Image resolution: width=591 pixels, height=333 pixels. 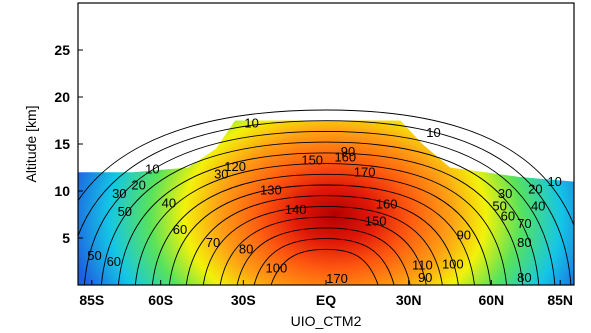 What do you see at coordinates (91, 300) in the screenshot?
I see `x-tick-label: 85S` at bounding box center [91, 300].